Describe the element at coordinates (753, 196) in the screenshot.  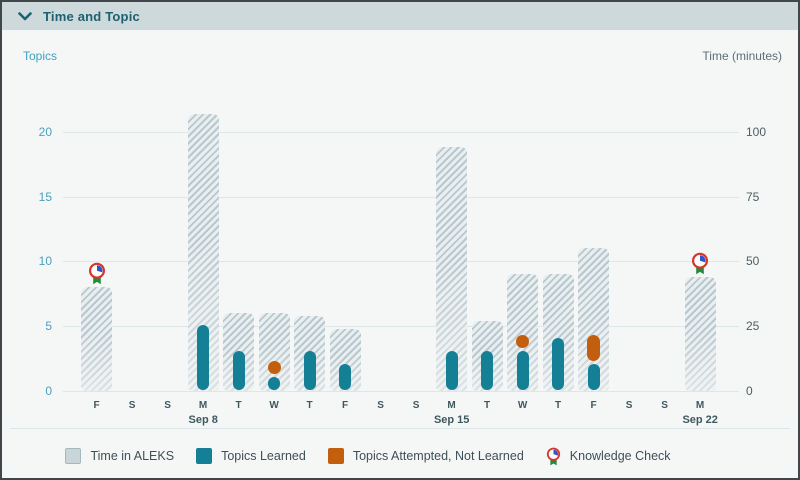
I see `right-axis-tick: 75` at that location.